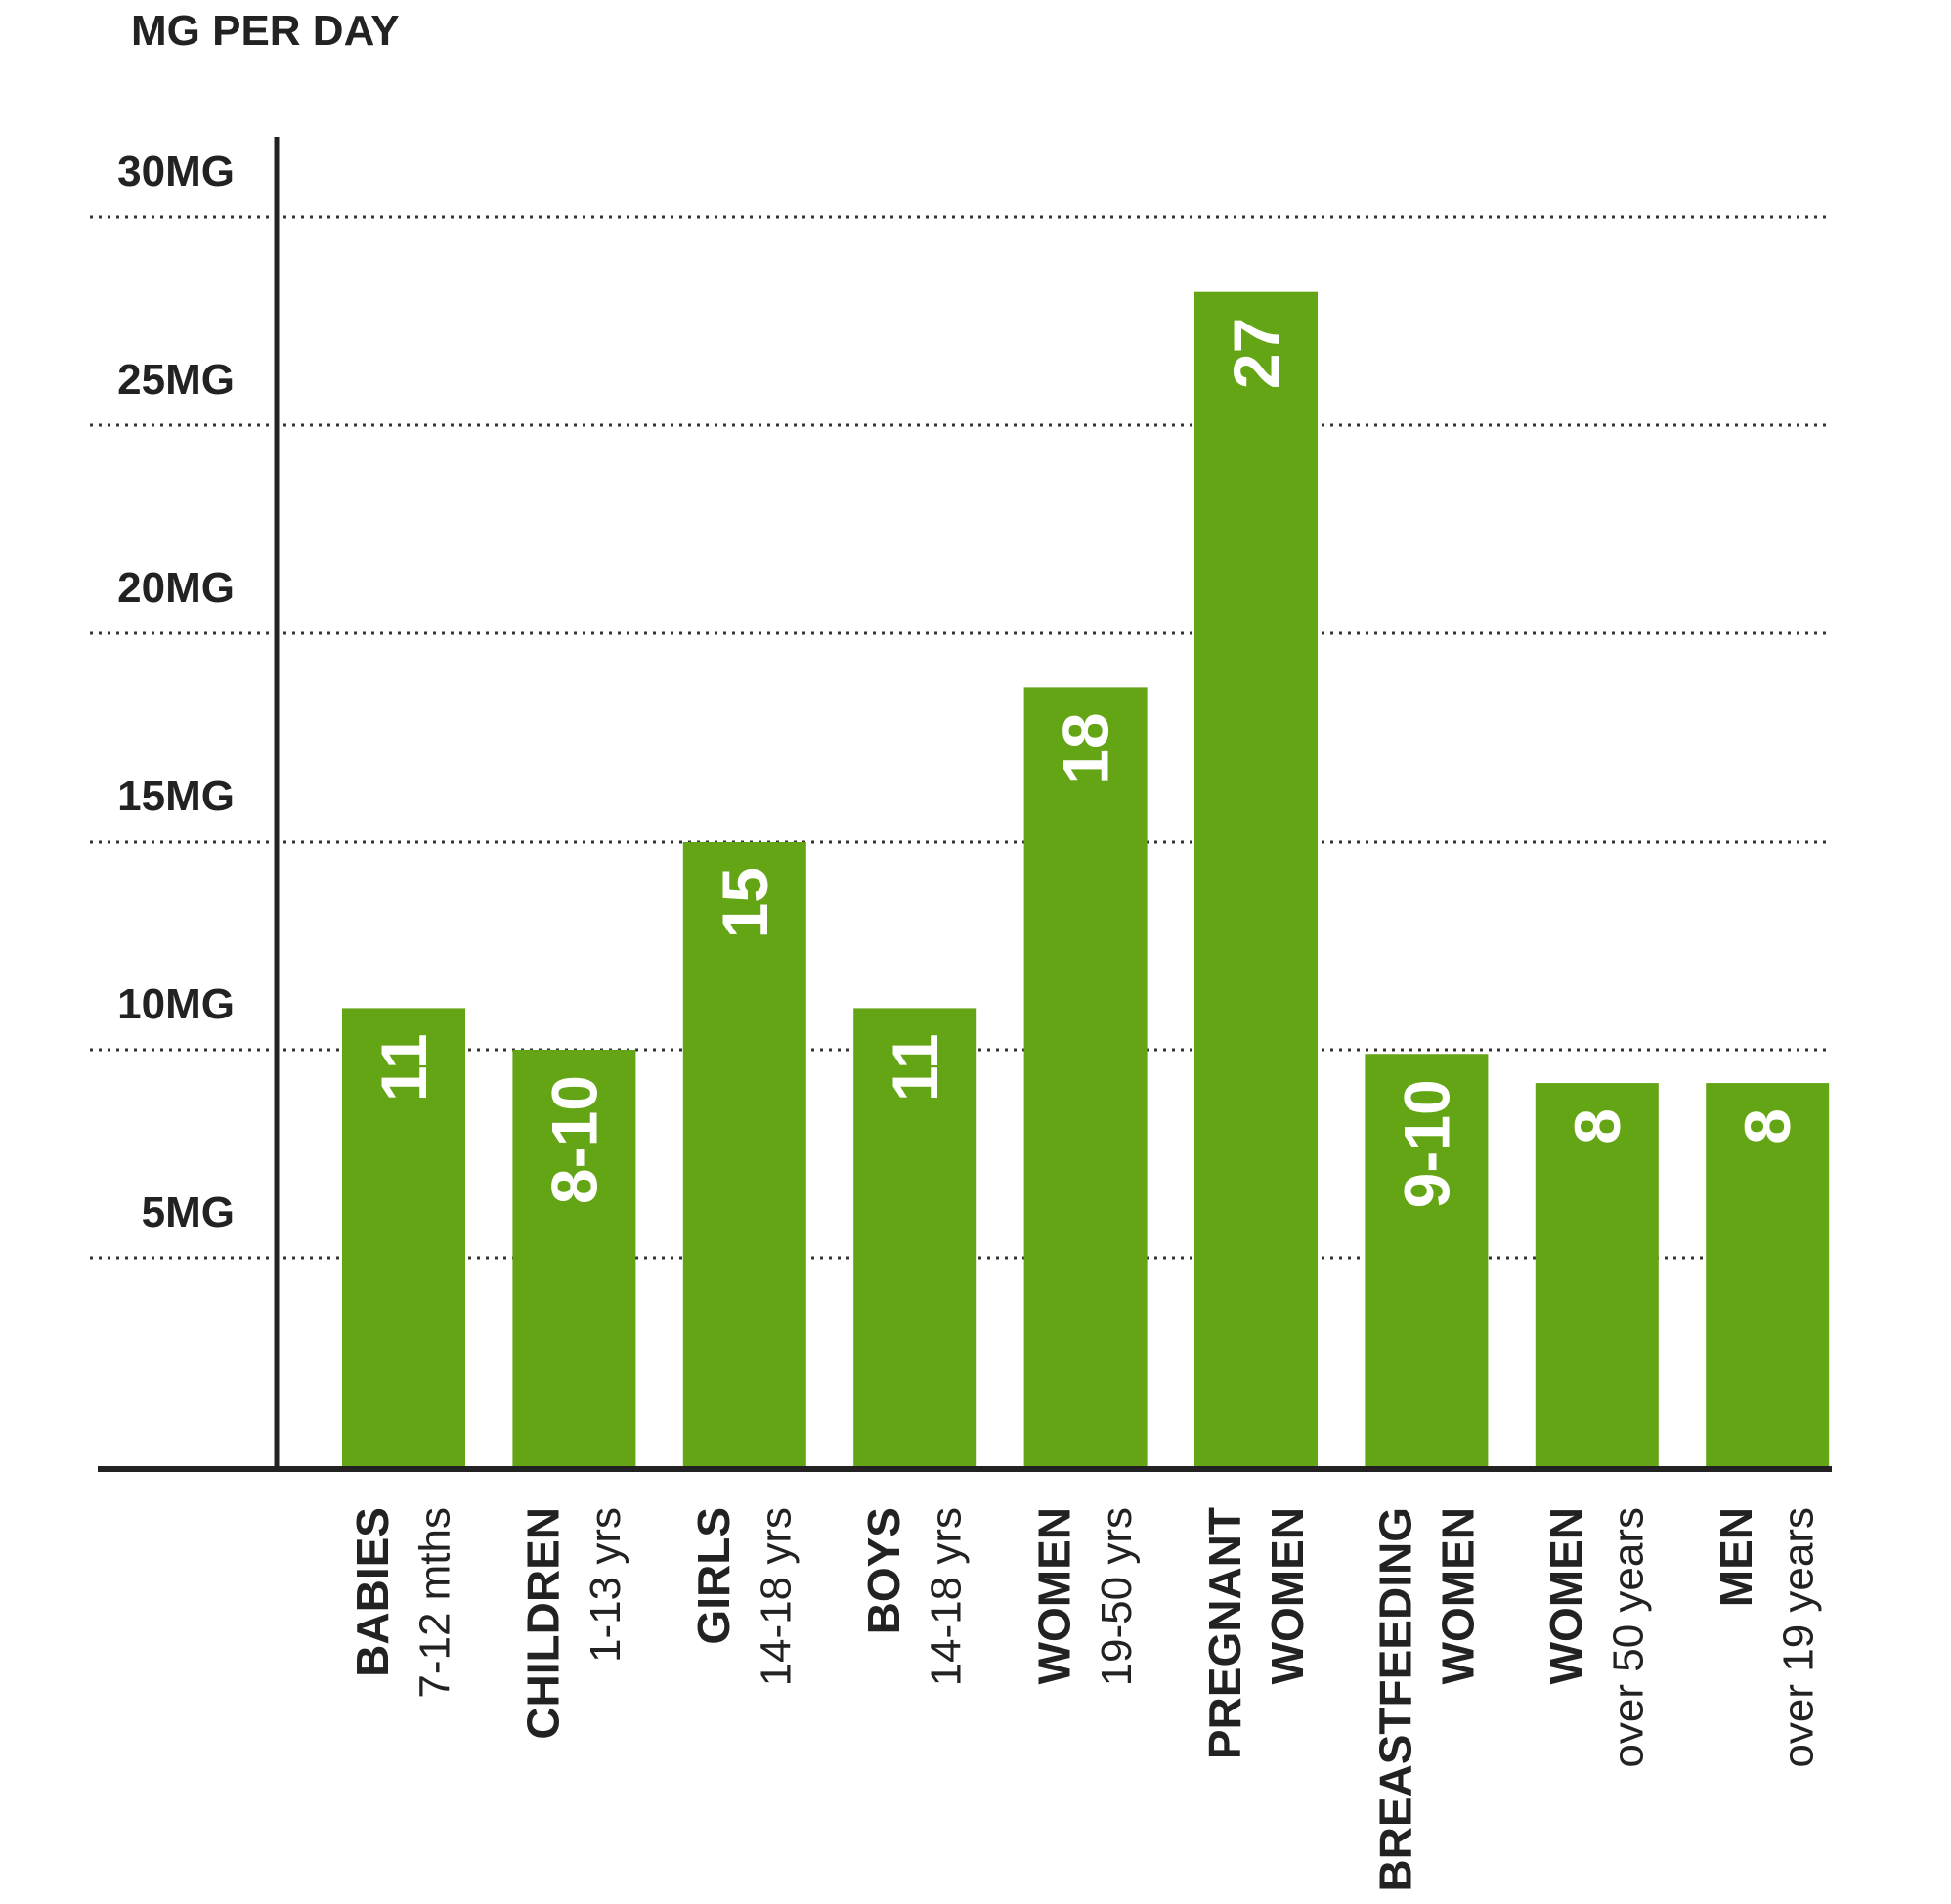 The image size is (1951, 1904). Describe the element at coordinates (176, 796) in the screenshot. I see `y-tick-label: 15MG` at that location.